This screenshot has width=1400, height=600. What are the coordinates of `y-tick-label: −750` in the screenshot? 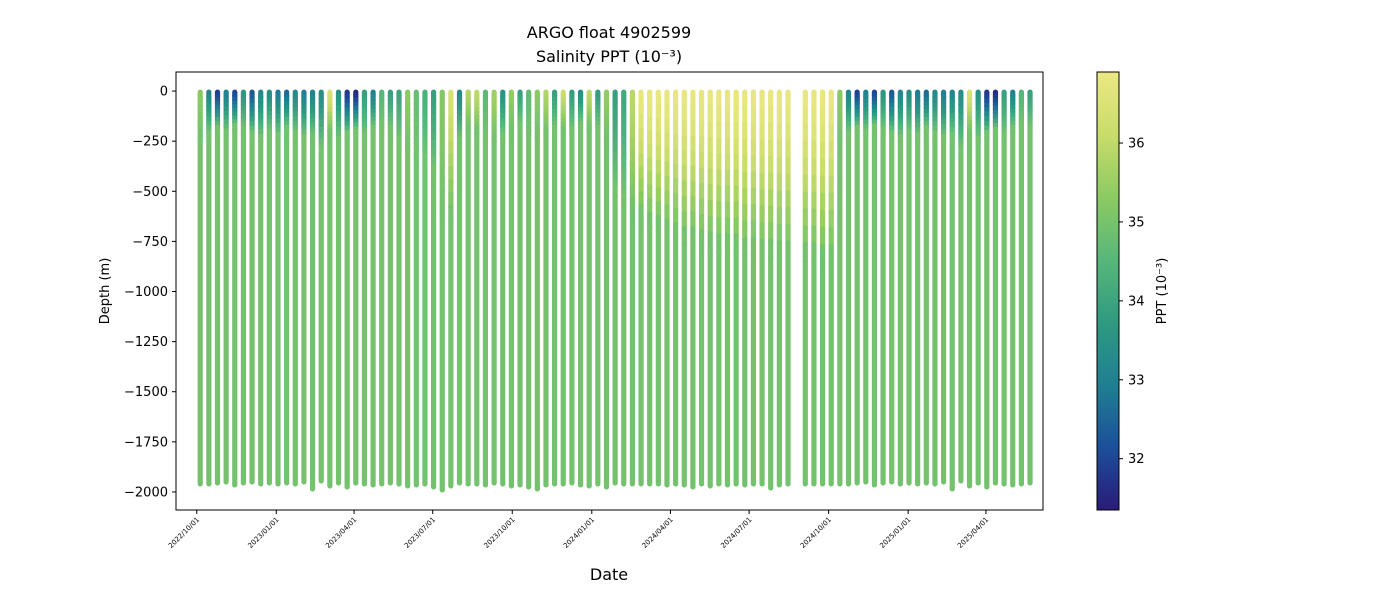 It's located at (150, 242).